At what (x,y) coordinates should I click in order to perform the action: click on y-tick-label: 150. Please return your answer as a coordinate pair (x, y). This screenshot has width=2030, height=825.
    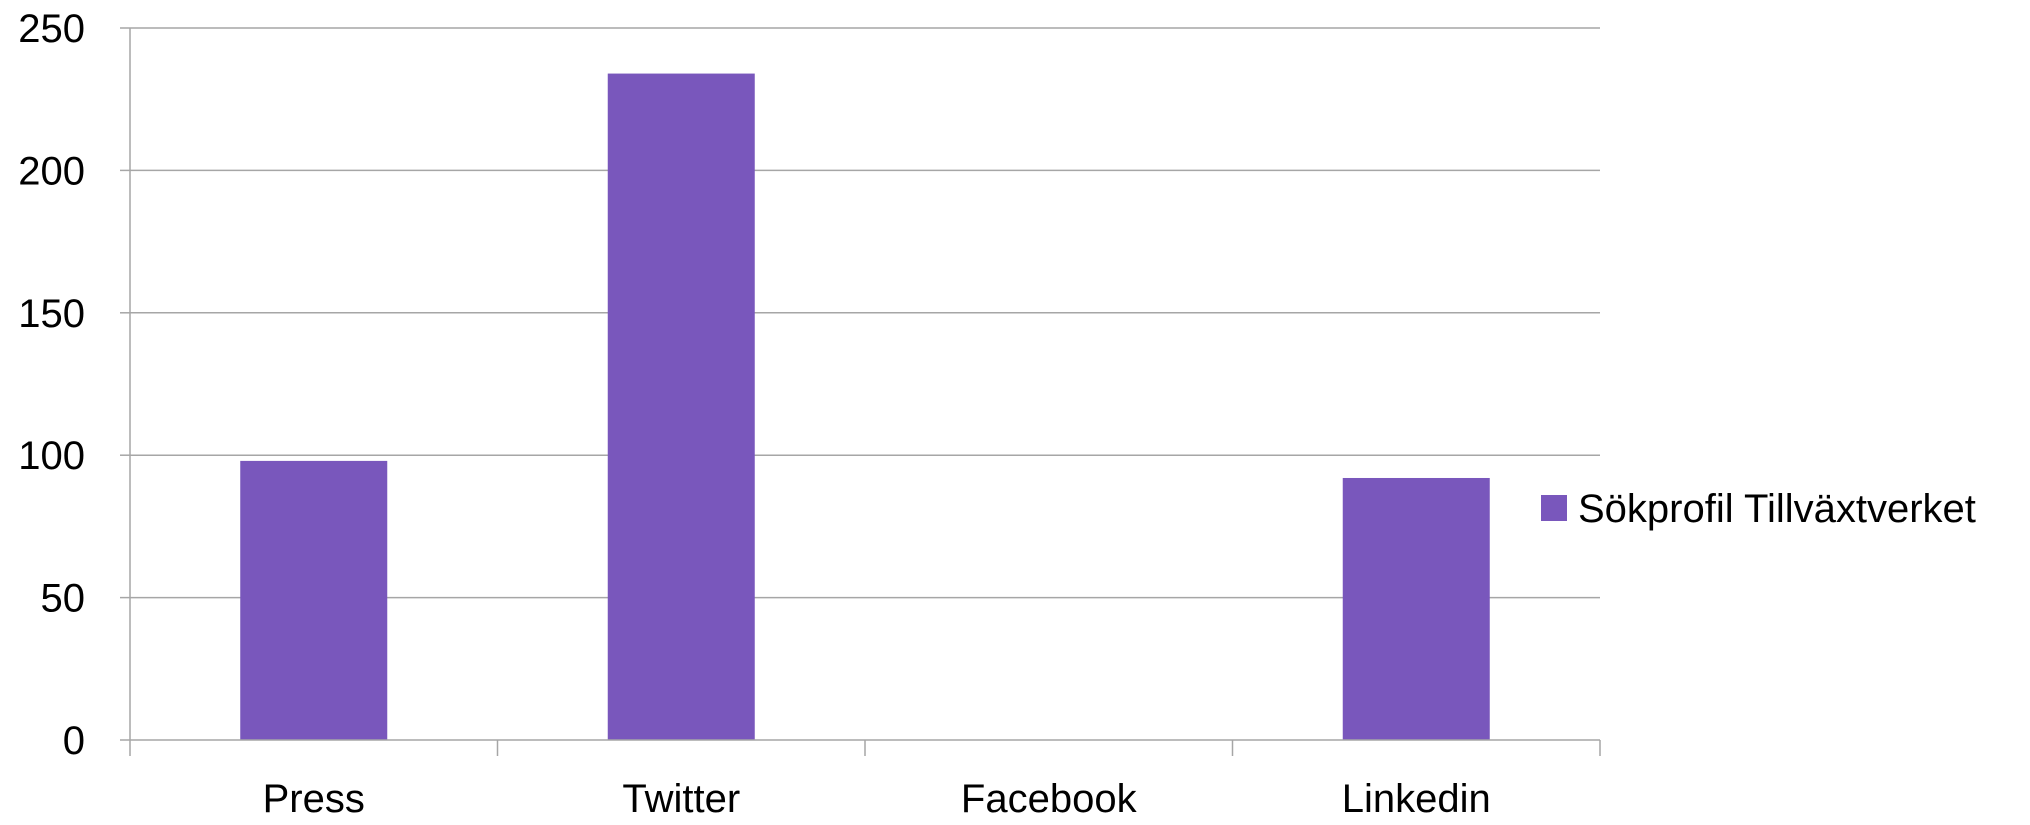
    Looking at the image, I should click on (51, 314).